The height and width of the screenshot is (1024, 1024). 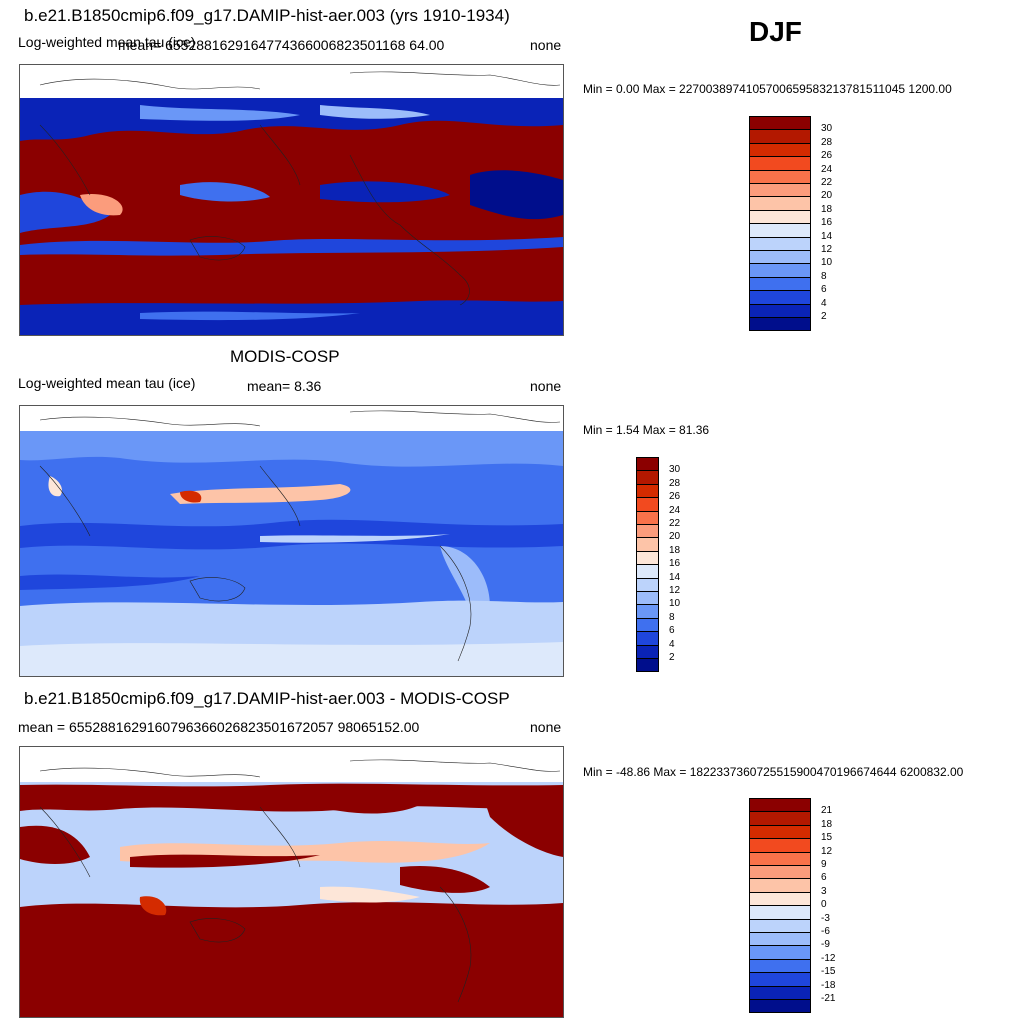 What do you see at coordinates (828, 985) in the screenshot?
I see `colorbar-label: -18` at bounding box center [828, 985].